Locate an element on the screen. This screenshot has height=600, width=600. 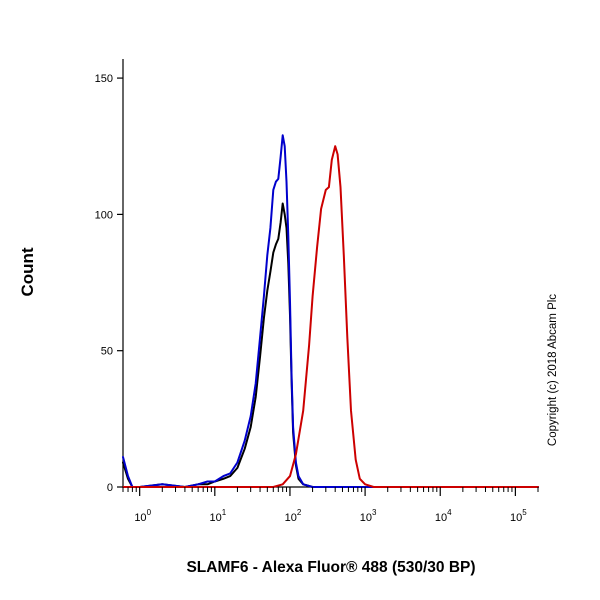
x-tick-label-1: 10¹ is located at coordinates (217, 516).